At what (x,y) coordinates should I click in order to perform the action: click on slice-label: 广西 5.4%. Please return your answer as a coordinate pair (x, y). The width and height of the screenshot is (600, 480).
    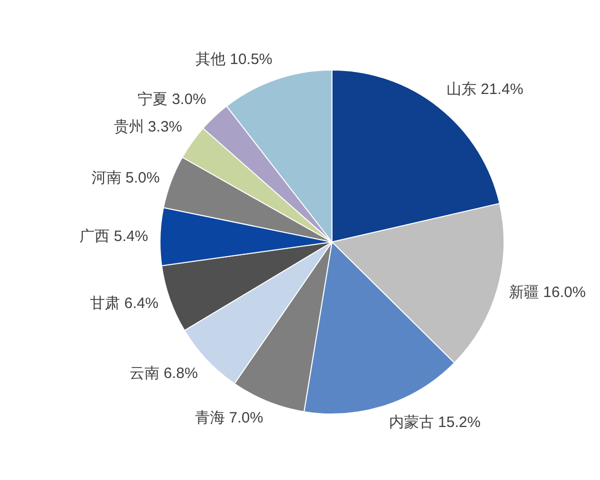
    Looking at the image, I should click on (114, 237).